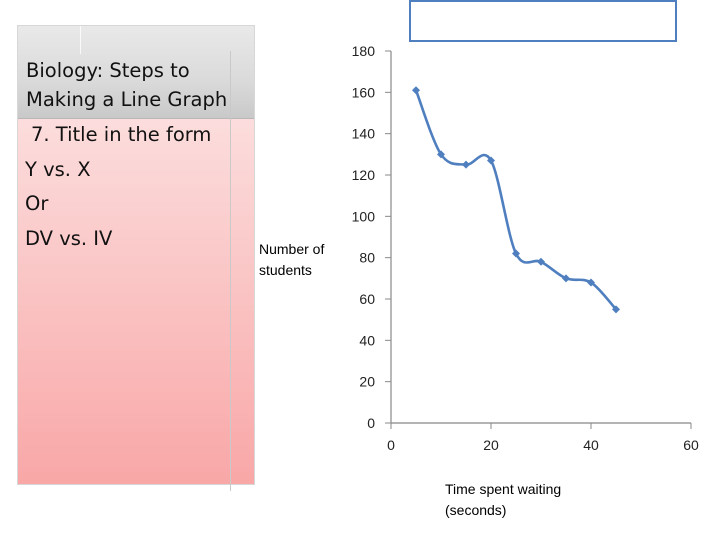 Image resolution: width=720 pixels, height=540 pixels. What do you see at coordinates (364, 134) in the screenshot?
I see `y-tick-label: 140` at bounding box center [364, 134].